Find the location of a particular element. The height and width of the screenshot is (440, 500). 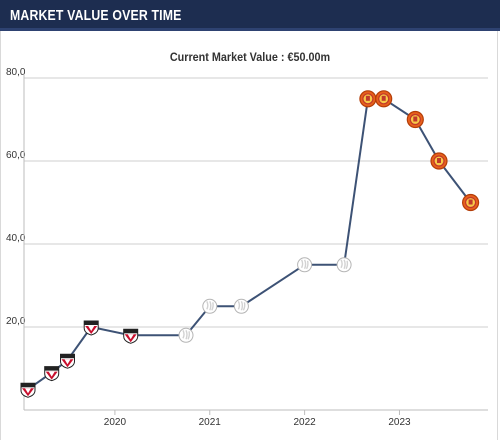

y-tick-label: 60,0 is located at coordinates (16, 155).